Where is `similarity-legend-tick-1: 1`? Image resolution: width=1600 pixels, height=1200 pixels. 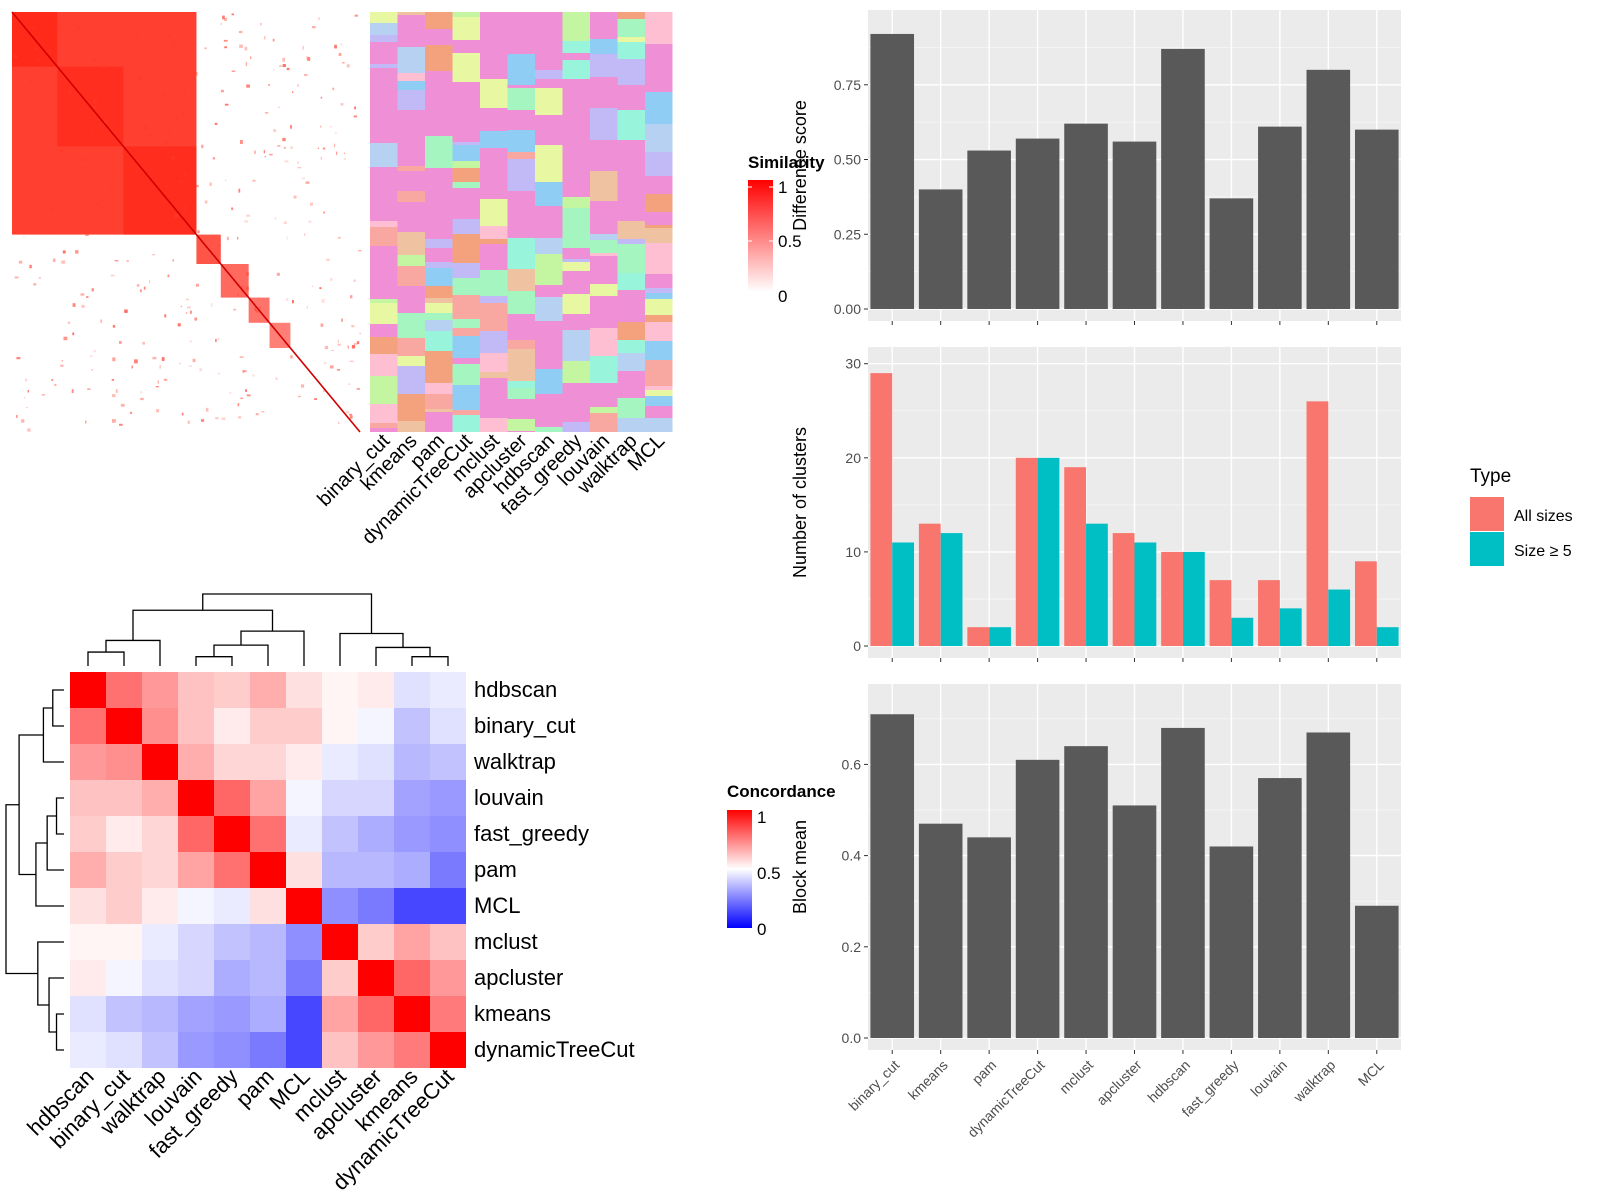
similarity-legend-tick-1: 1 is located at coordinates (782, 187).